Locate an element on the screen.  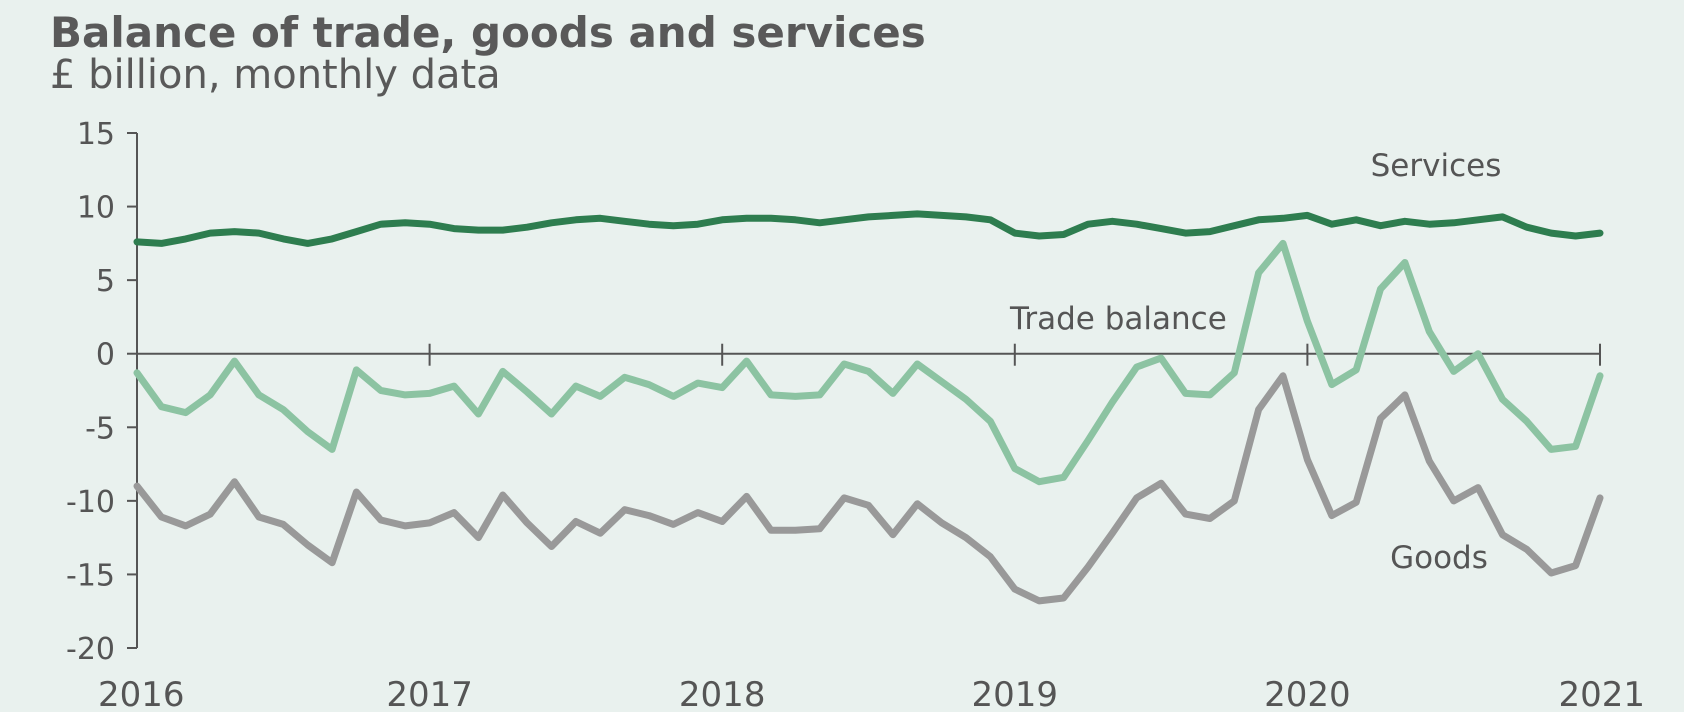
y-tick-label: -10 is located at coordinates (90, 502).